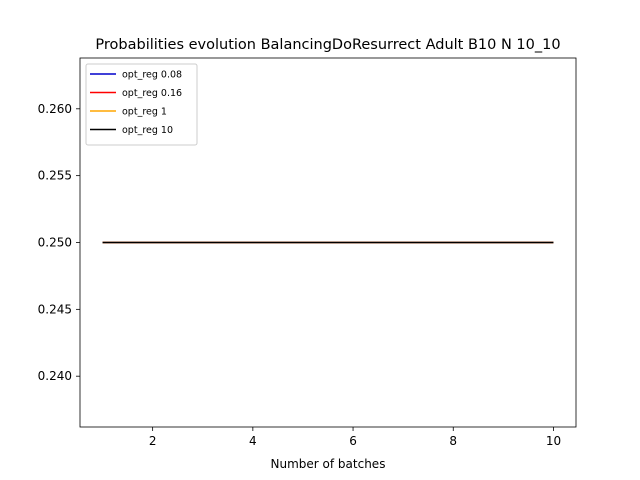 This screenshot has height=480, width=640. What do you see at coordinates (153, 441) in the screenshot?
I see `x-tick-label: 2` at bounding box center [153, 441].